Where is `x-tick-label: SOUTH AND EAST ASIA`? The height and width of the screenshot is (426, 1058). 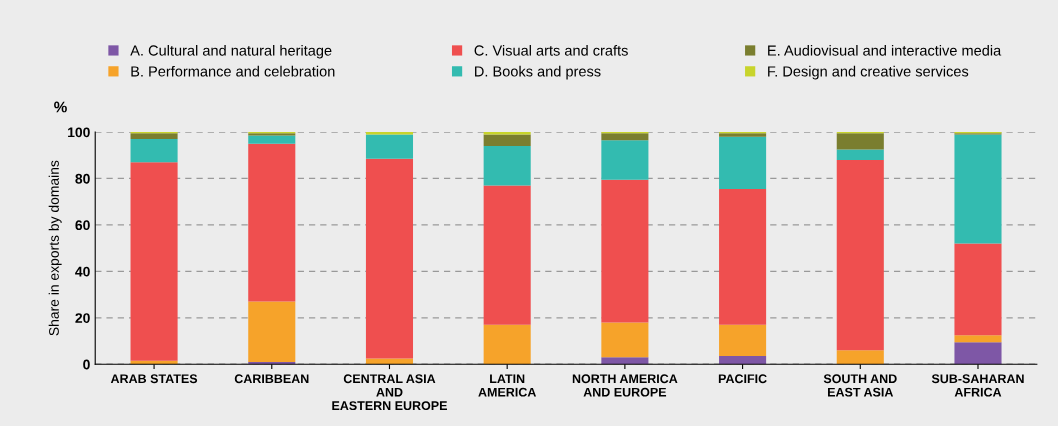 x-tick-label: SOUTH AND EAST ASIA is located at coordinates (860, 385).